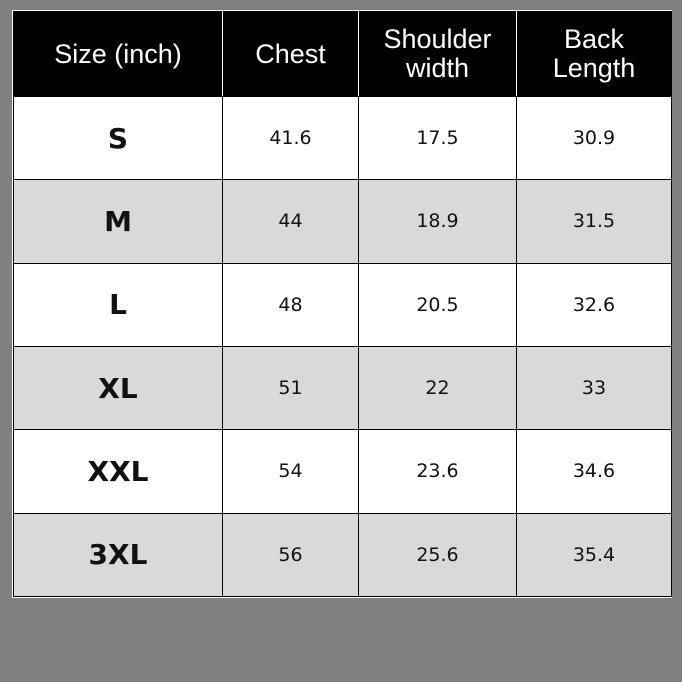  I want to click on shoulder-cell: 20.5, so click(437, 304).